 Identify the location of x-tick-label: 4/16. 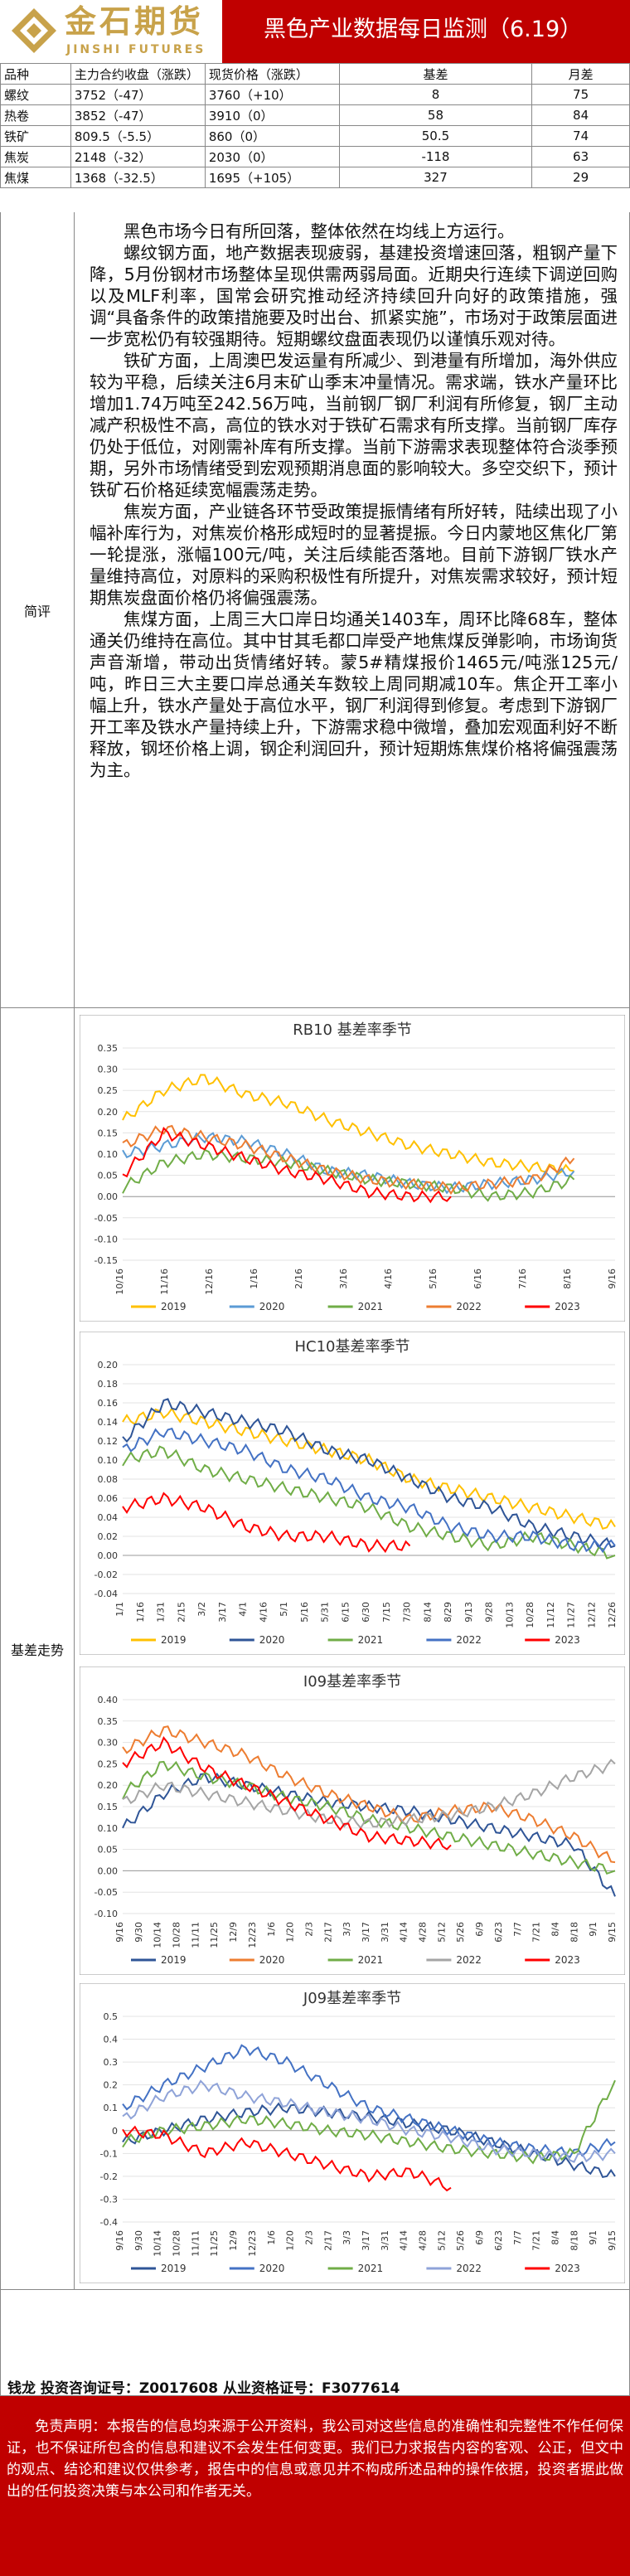
(263, 1612).